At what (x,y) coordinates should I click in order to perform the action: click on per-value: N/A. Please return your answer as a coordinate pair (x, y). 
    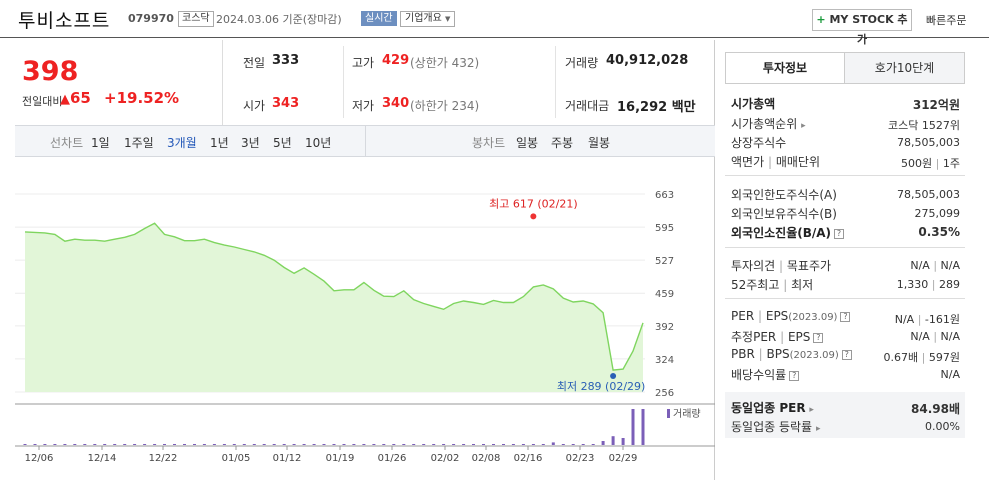
    Looking at the image, I should click on (904, 319).